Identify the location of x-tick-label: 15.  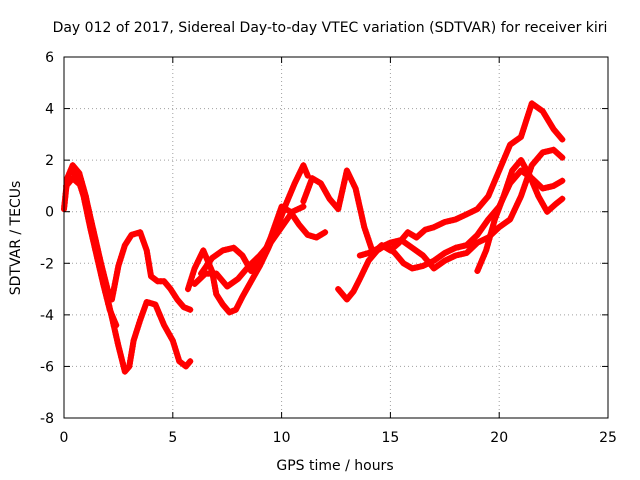
(390, 438).